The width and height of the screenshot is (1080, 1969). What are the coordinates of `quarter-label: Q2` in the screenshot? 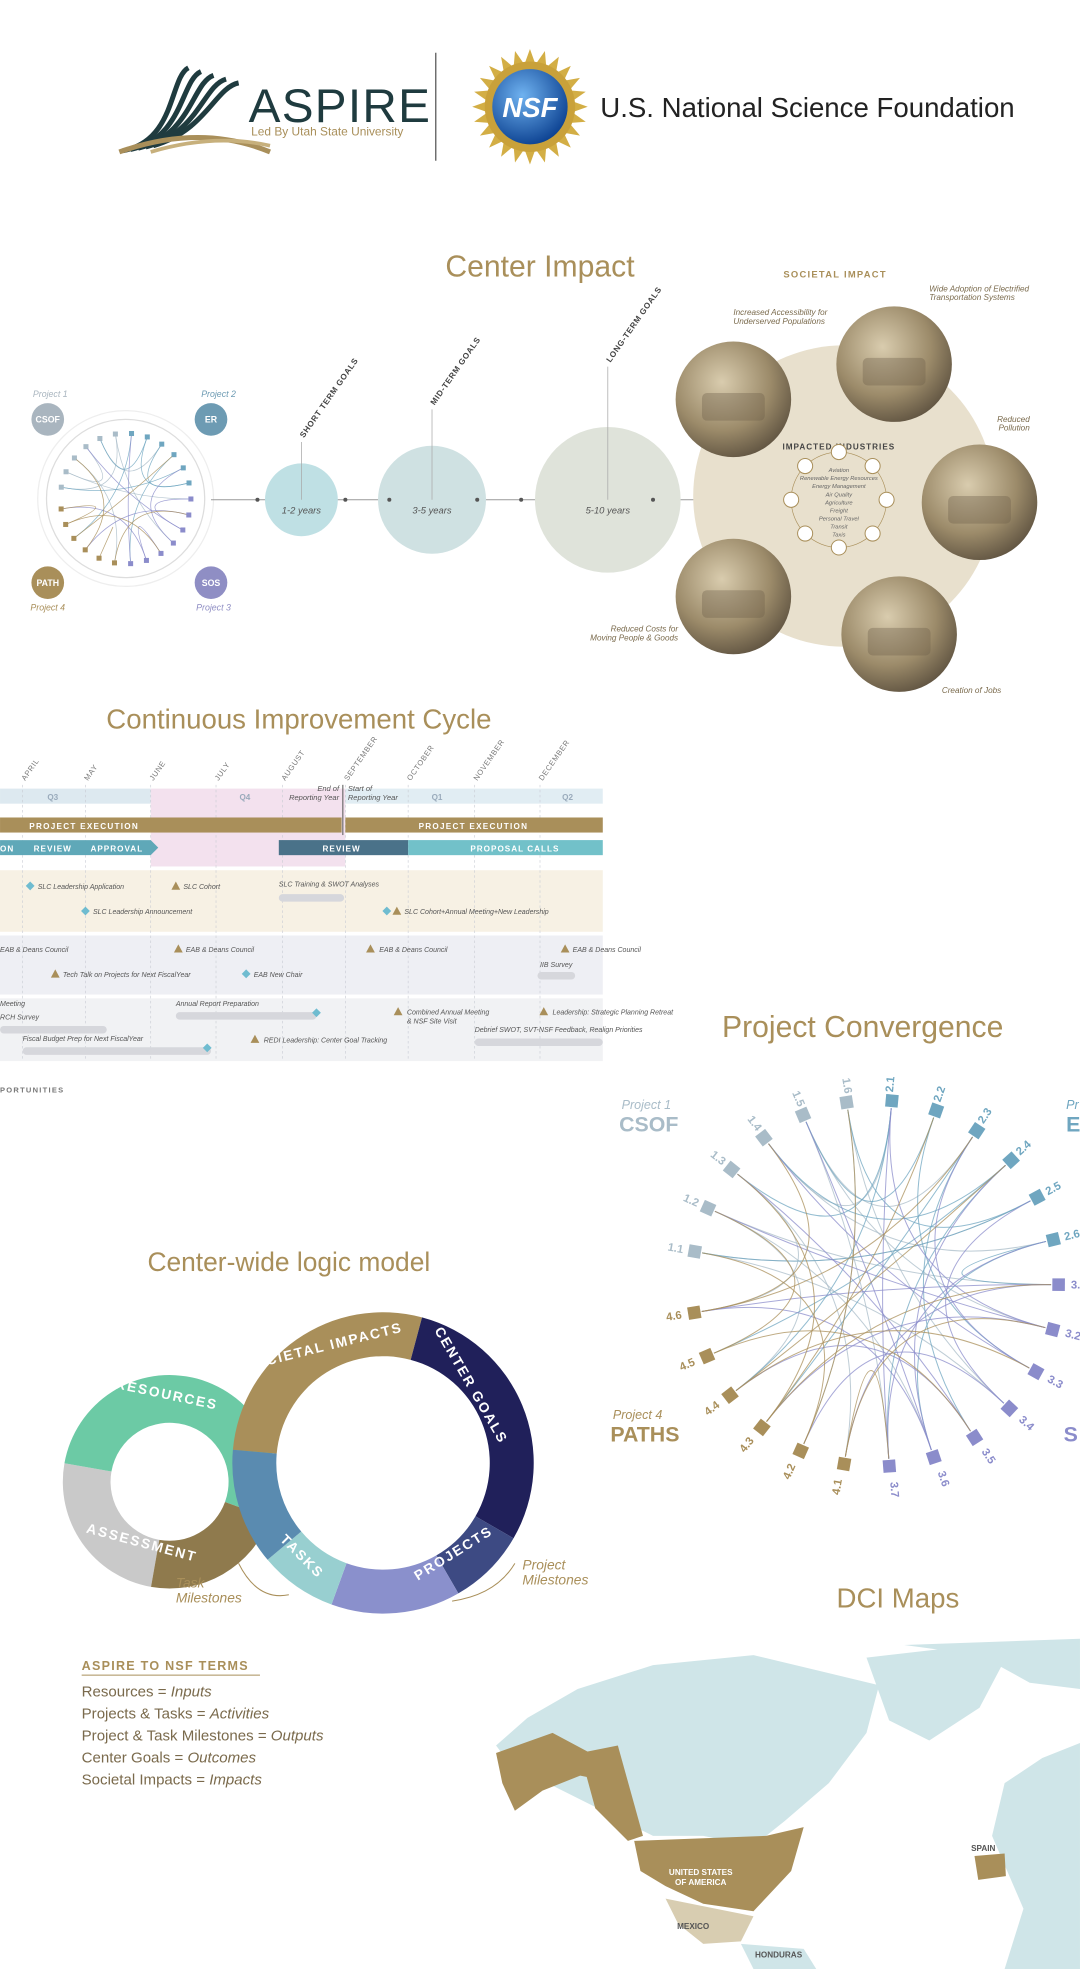 It's located at (567, 797).